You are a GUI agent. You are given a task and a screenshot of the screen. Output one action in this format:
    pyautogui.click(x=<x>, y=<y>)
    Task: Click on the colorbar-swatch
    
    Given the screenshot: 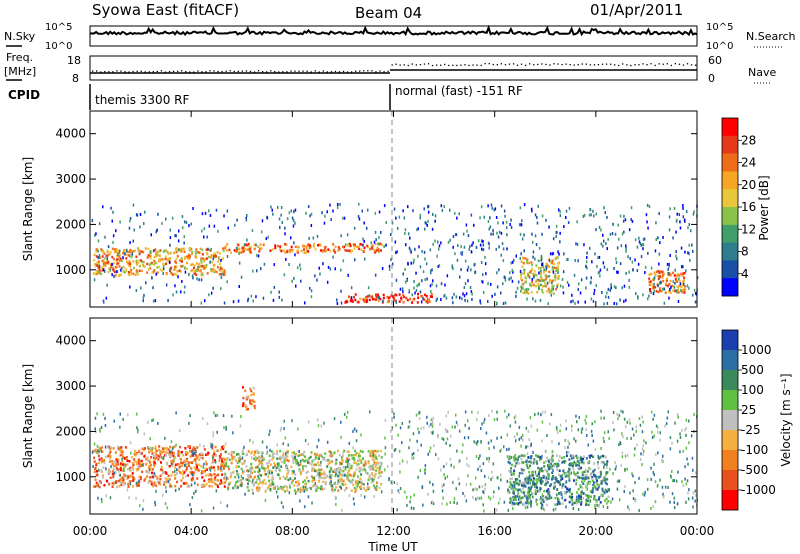 What is the action you would take?
    pyautogui.click(x=730, y=180)
    